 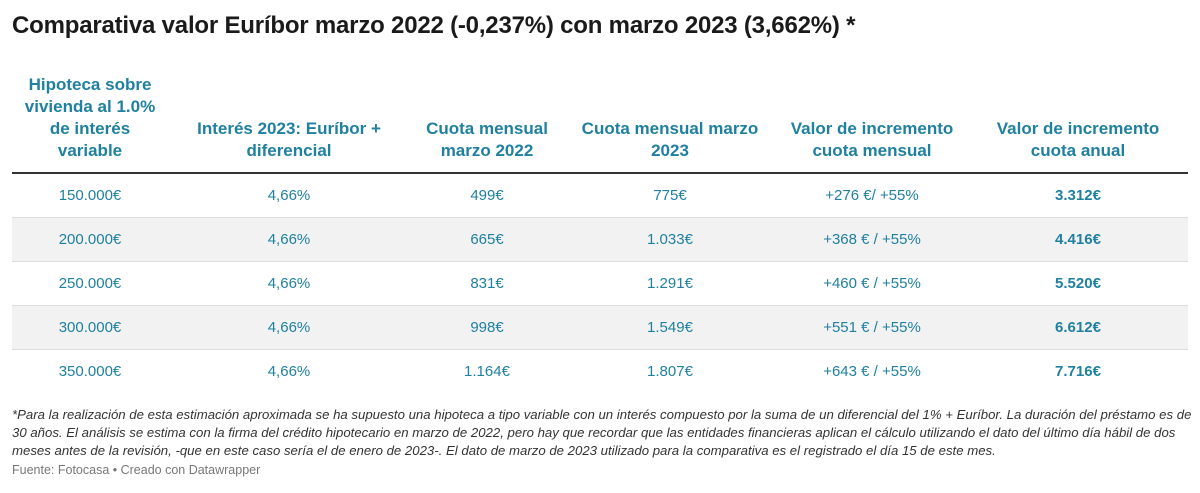 I want to click on table-cell: 1.033€, so click(x=670, y=239).